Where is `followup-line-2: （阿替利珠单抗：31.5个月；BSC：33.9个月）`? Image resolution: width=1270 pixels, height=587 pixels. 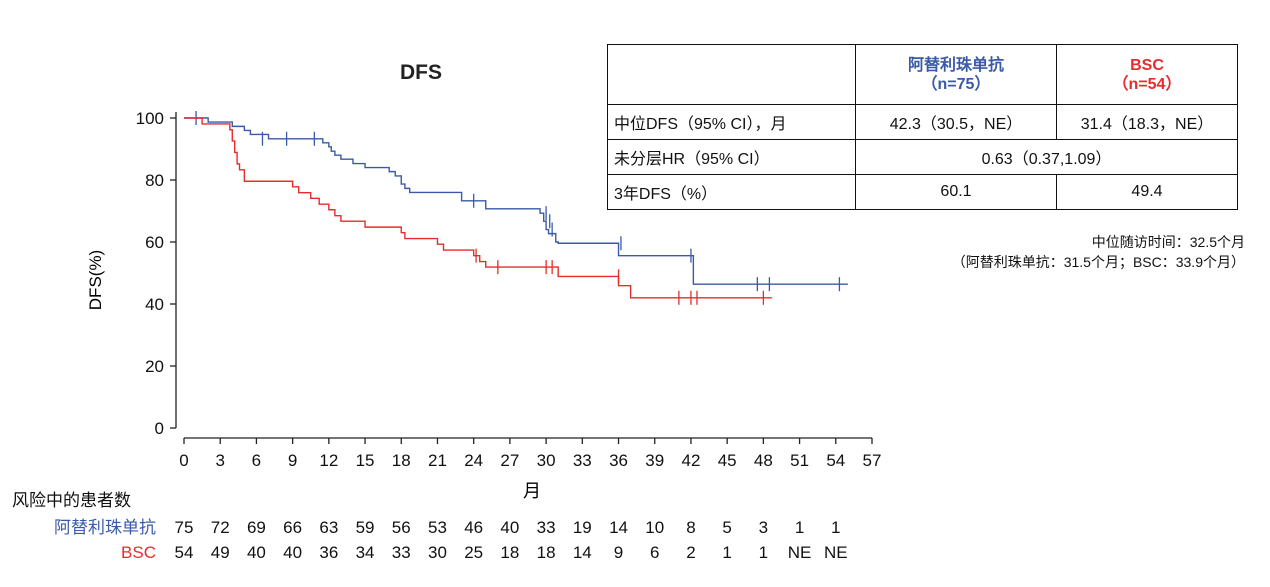
followup-line-2: （阿替利珠单抗：31.5个月；BSC：33.9个月） is located at coordinates (1098, 262).